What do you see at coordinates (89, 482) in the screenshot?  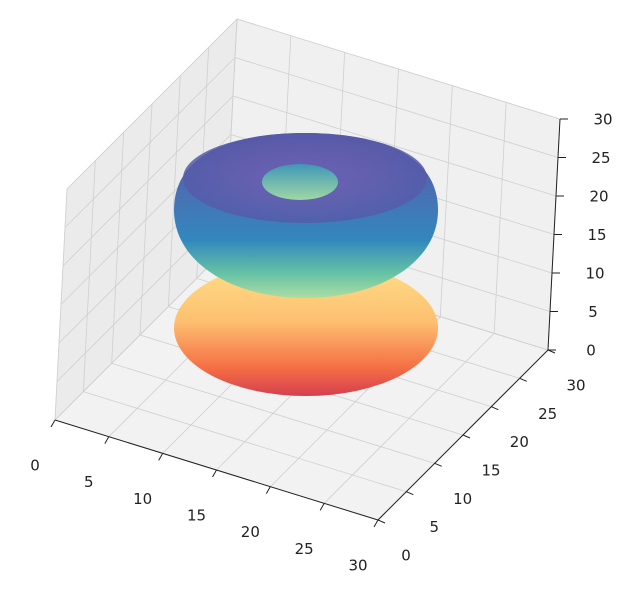 I see `x-tick-label: 5` at bounding box center [89, 482].